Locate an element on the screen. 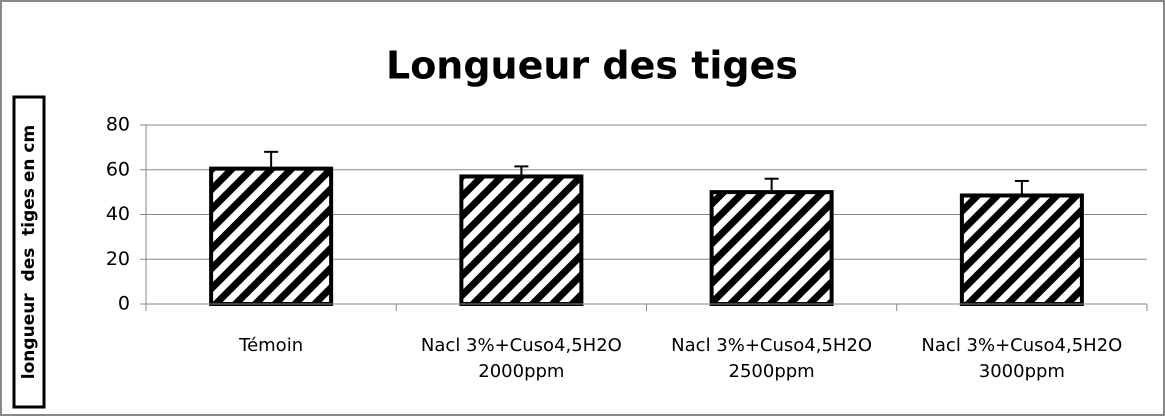 The height and width of the screenshot is (416, 1165). x-tick-label: Nacl 3%+Cuso4,5H2O 3000ppm is located at coordinates (1022, 358).